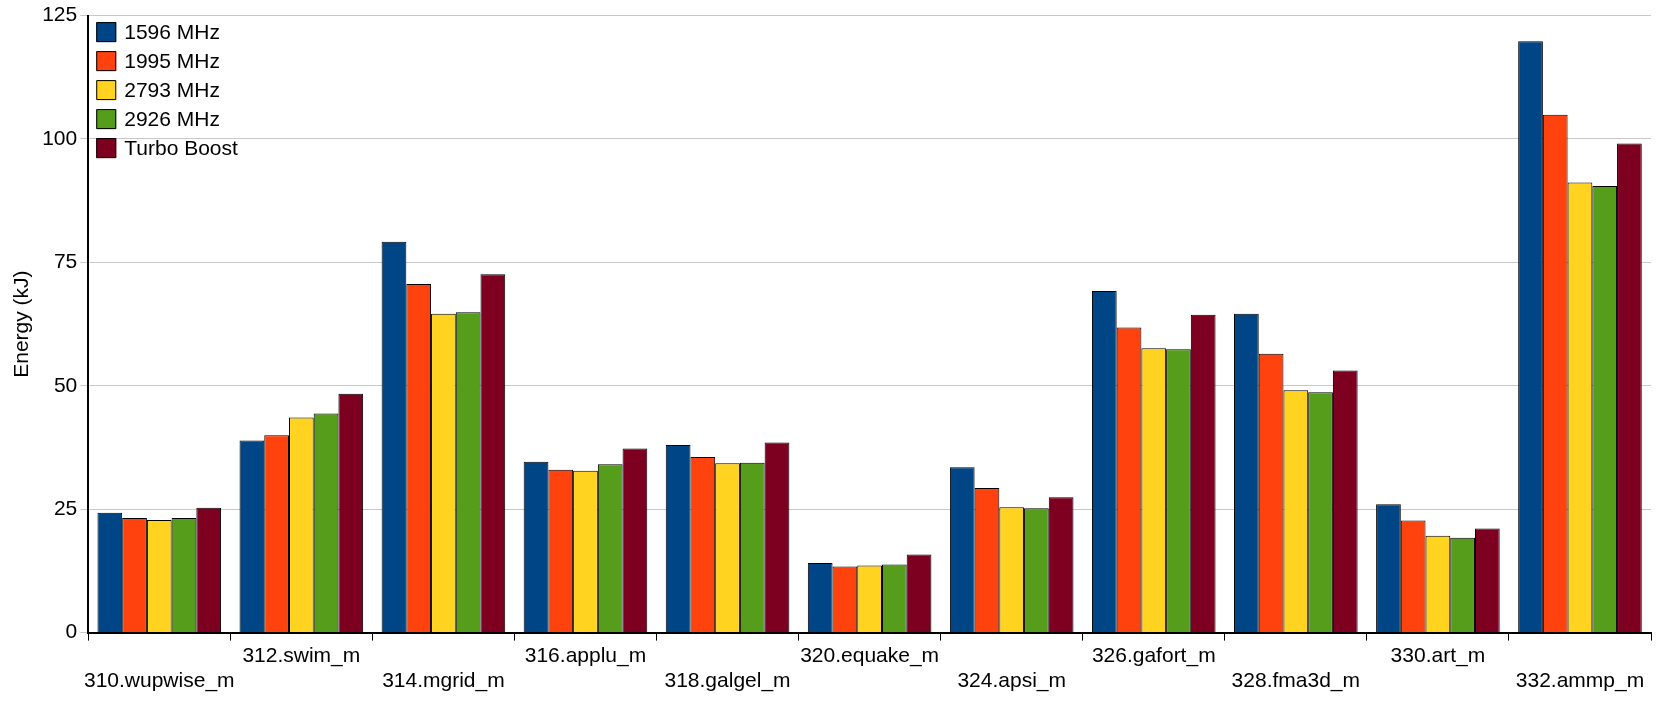  I want to click on x-tick-label: 312.swim_m, so click(301, 655).